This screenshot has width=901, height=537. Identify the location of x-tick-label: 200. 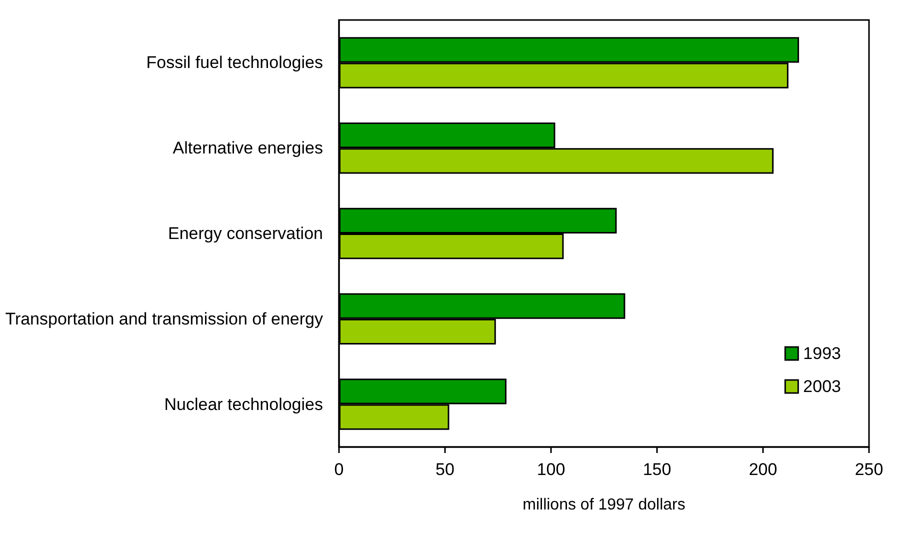
(763, 469).